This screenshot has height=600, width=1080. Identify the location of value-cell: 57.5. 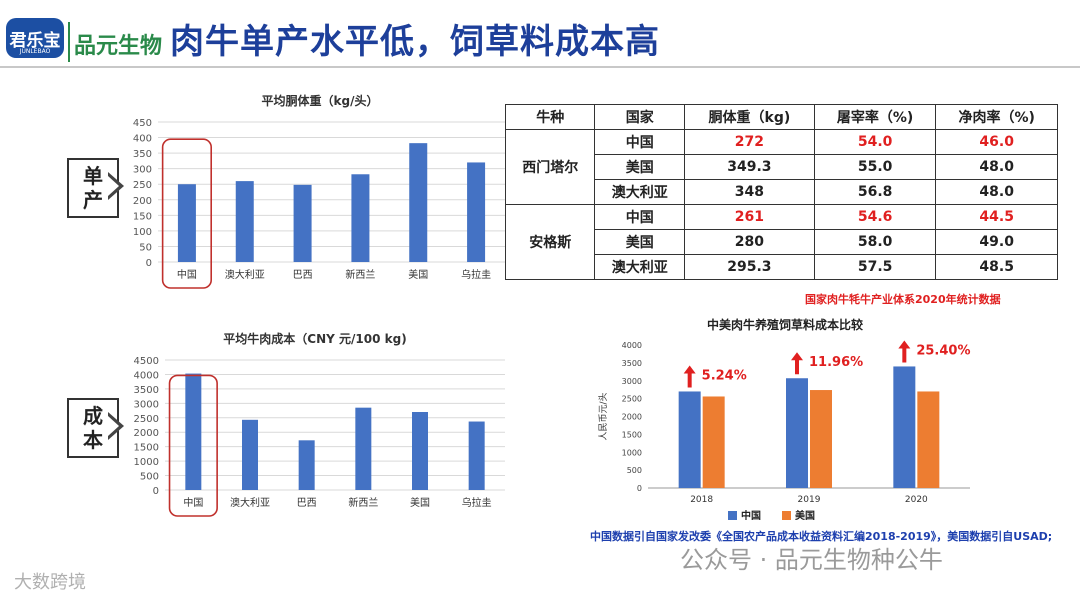
(875, 267).